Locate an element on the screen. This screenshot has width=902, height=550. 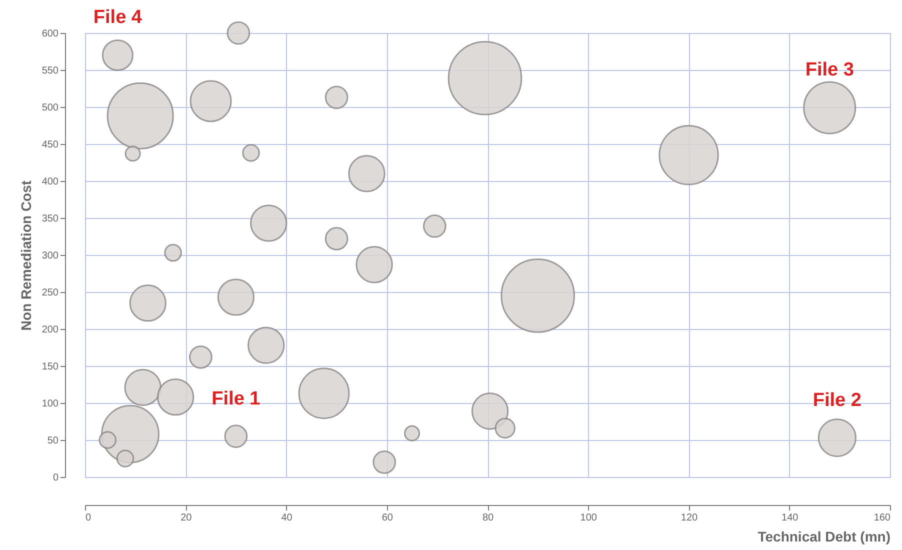
annotation: File 4 is located at coordinates (117, 17).